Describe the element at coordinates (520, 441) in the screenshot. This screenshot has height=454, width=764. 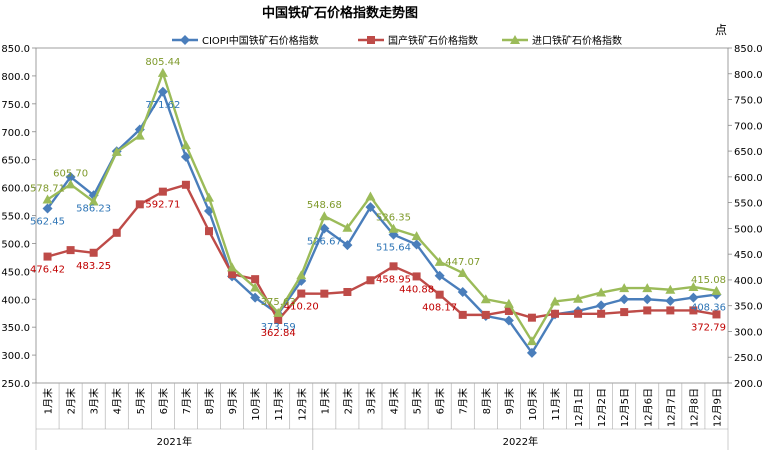
I see `group-label: 2022年` at that location.